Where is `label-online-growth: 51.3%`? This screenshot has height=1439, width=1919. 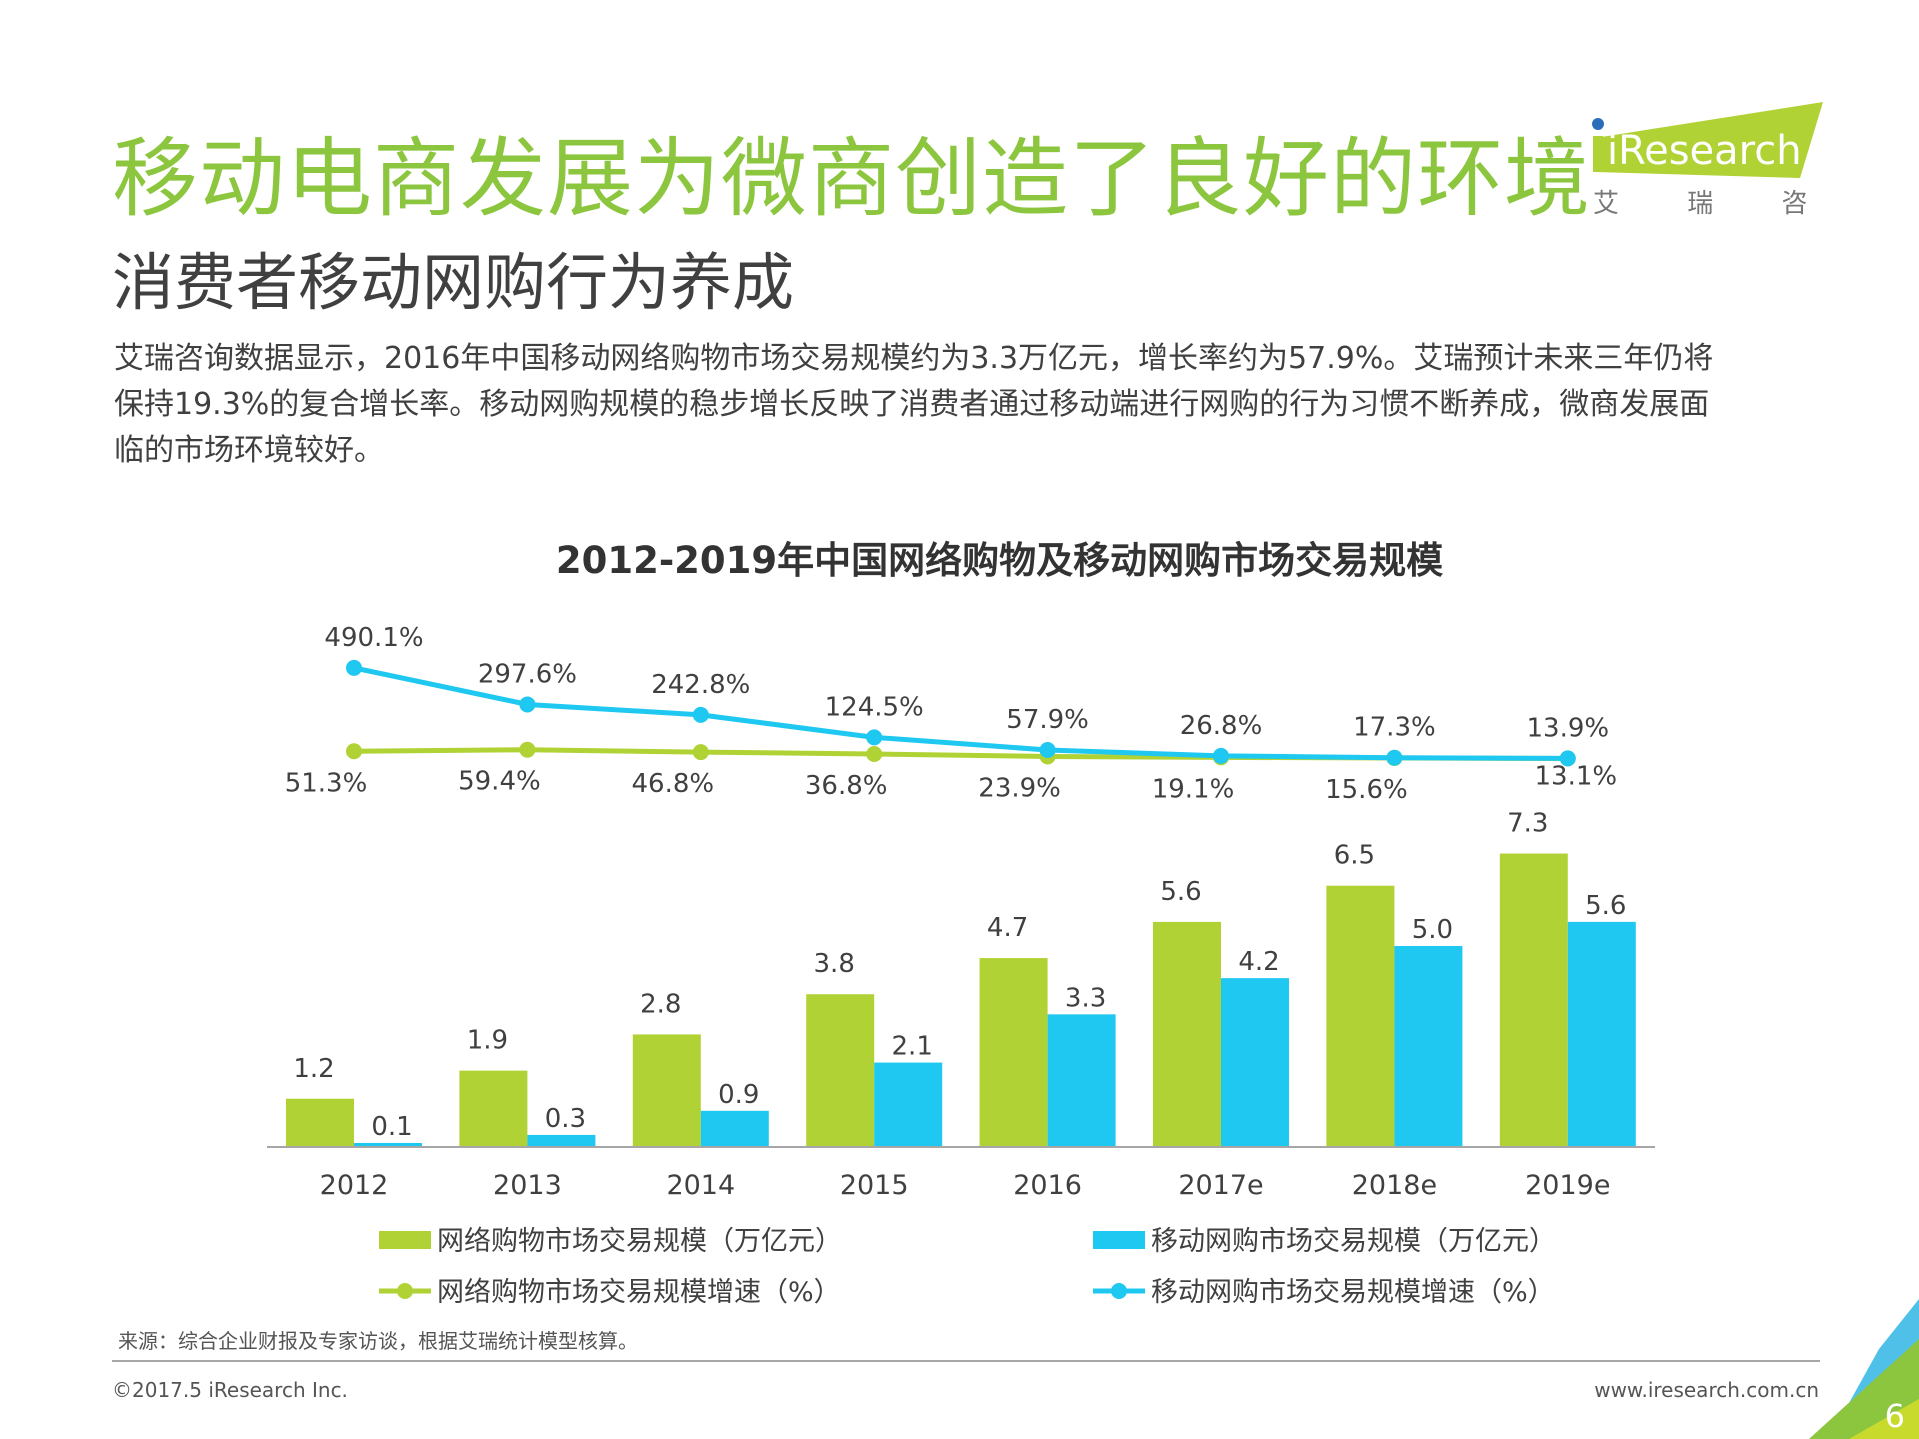 label-online-growth: 51.3% is located at coordinates (326, 783).